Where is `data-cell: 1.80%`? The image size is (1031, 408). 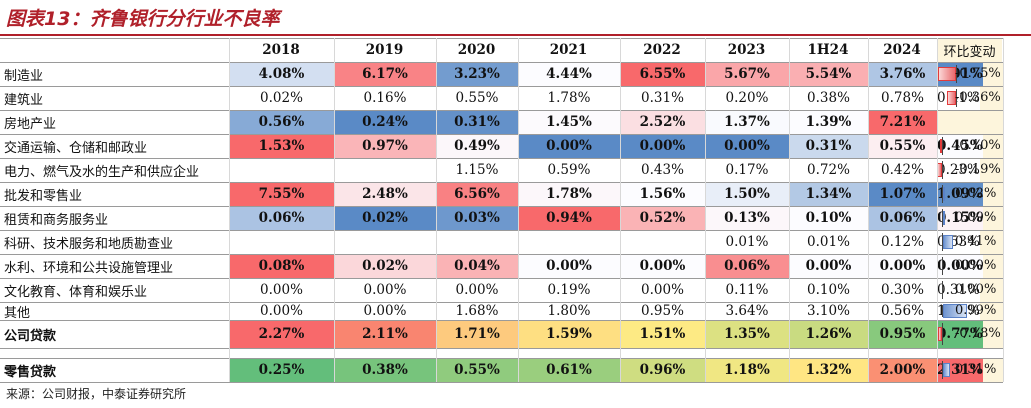 data-cell: 1.80% is located at coordinates (569, 311).